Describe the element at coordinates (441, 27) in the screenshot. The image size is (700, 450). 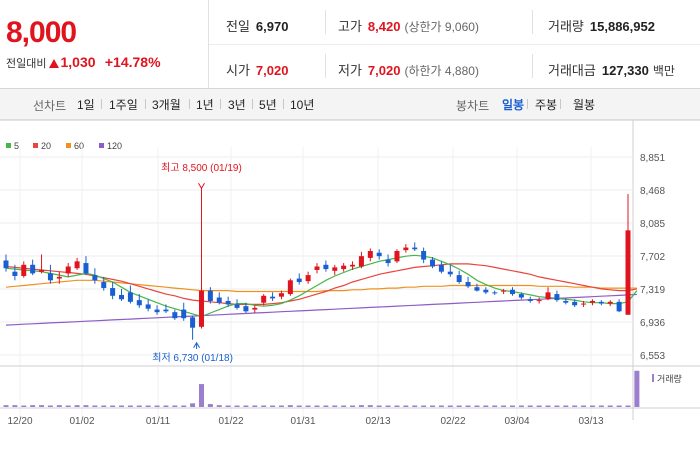
I see `upper-limit: (상한가 9,060)` at that location.